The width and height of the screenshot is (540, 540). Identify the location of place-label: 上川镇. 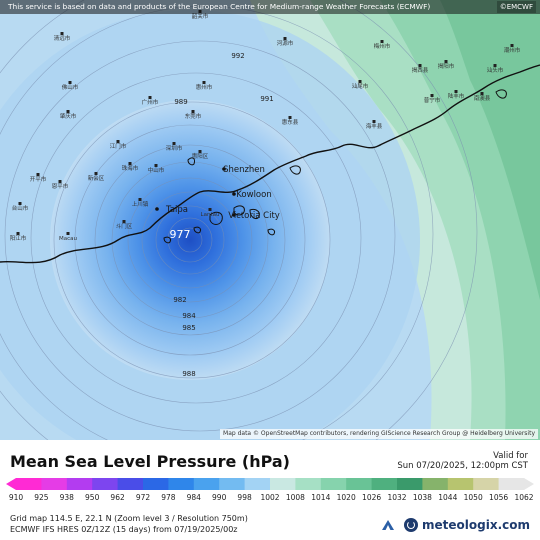
(140, 204).